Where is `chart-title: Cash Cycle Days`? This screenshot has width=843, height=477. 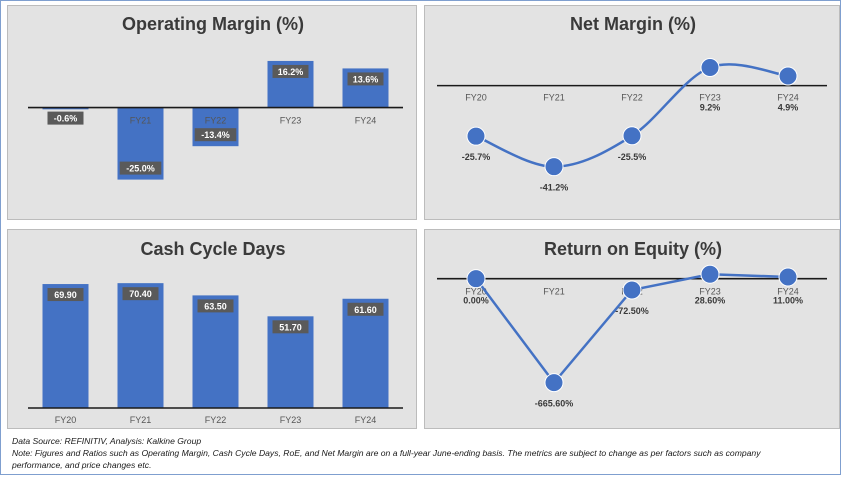
chart-title: Cash Cycle Days is located at coordinates (212, 249).